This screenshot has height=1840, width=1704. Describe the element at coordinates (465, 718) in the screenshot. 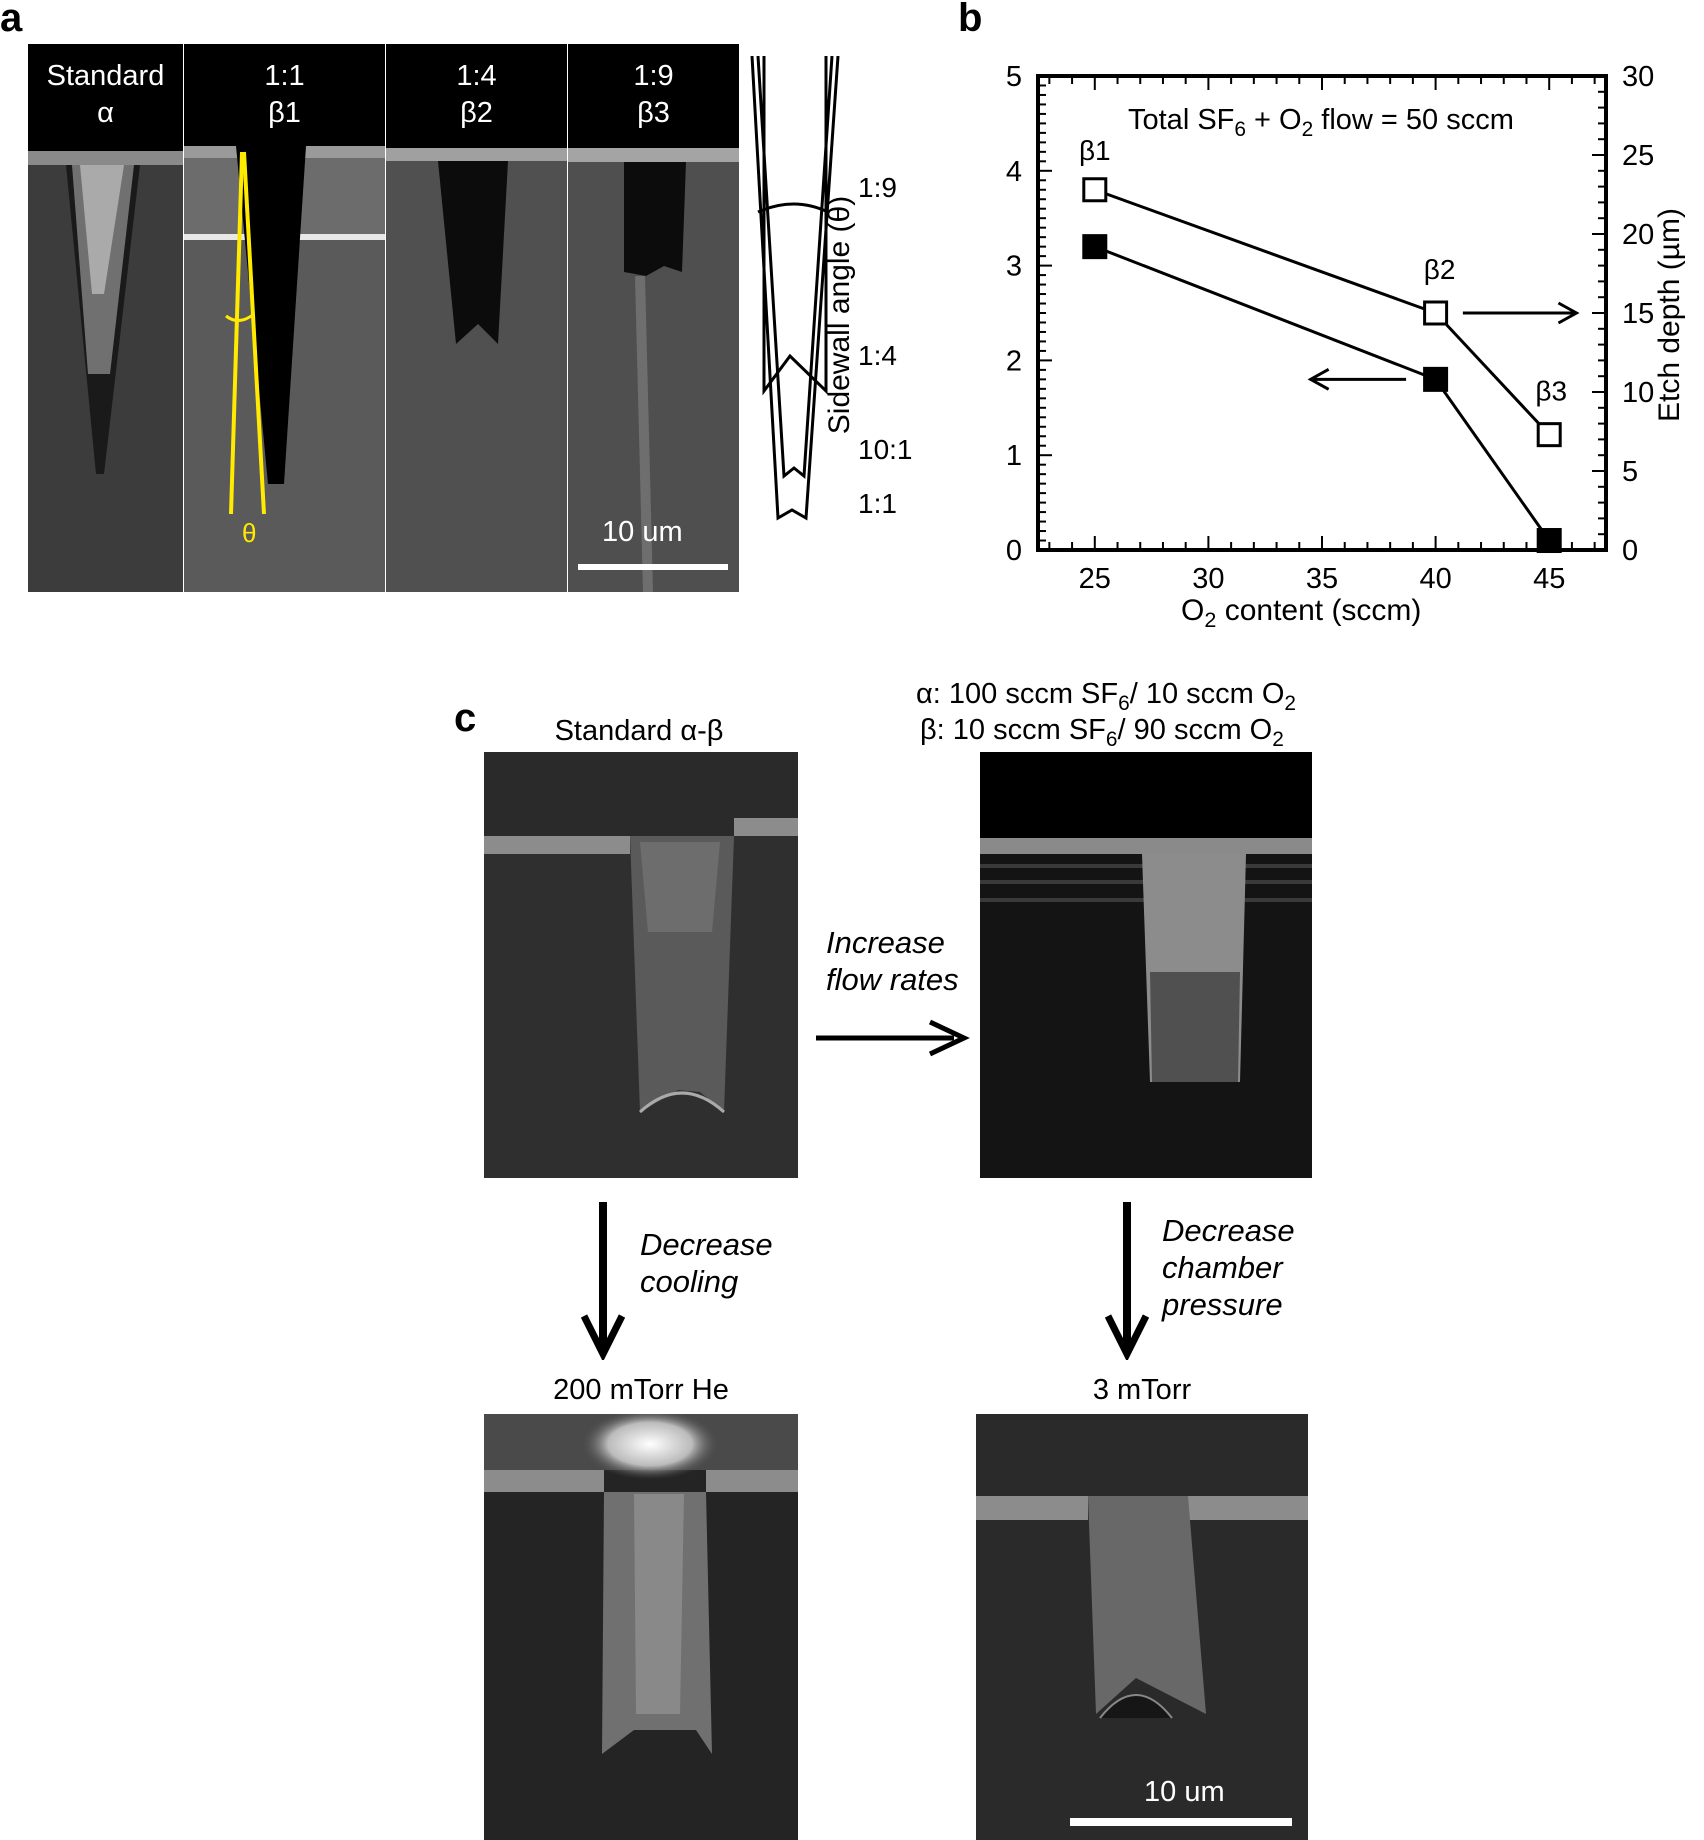

I see `panel-c-label: c` at that location.